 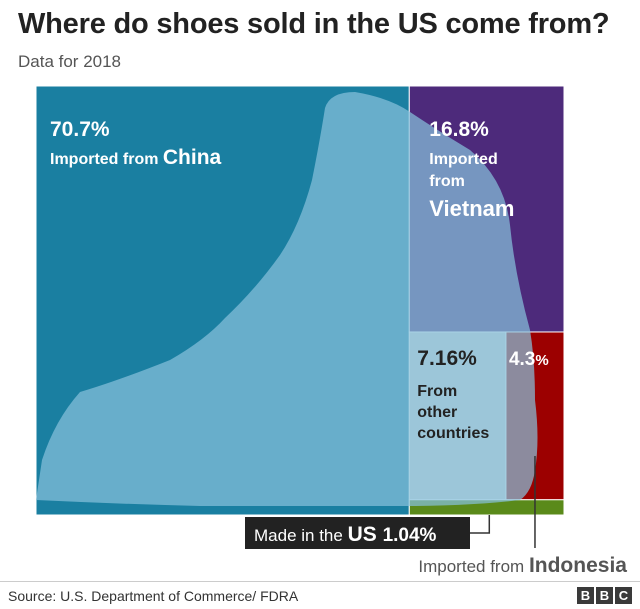 What do you see at coordinates (463, 159) in the screenshot?
I see `data-label-vietnam-prefix: Imported` at bounding box center [463, 159].